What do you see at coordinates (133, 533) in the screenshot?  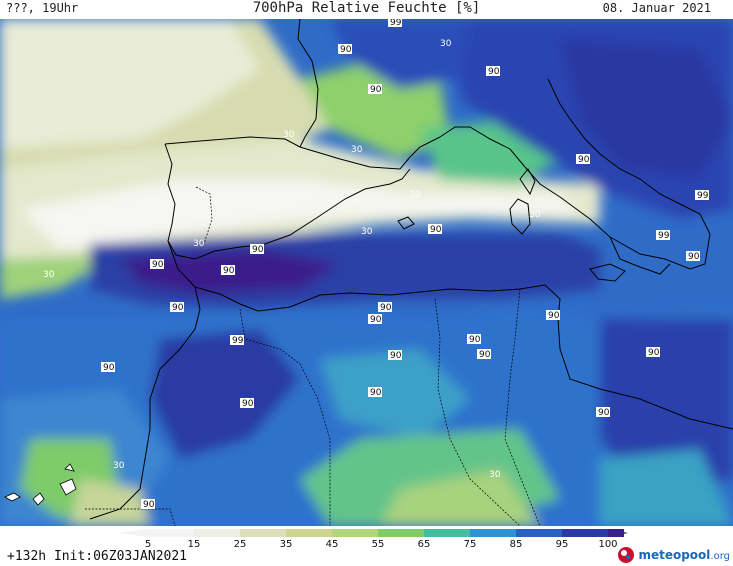 I see `colorbar-min-arrow` at bounding box center [133, 533].